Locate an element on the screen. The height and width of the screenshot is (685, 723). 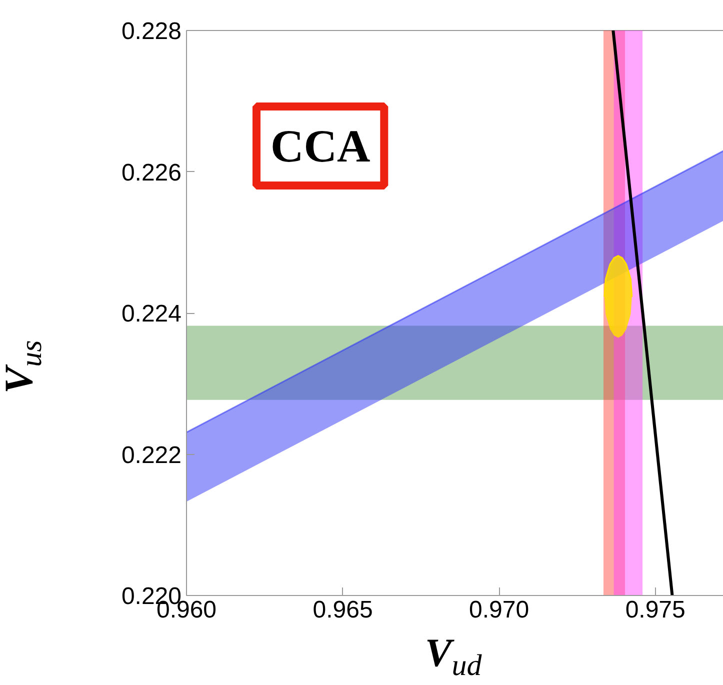
annotation: CCA is located at coordinates (320, 146).